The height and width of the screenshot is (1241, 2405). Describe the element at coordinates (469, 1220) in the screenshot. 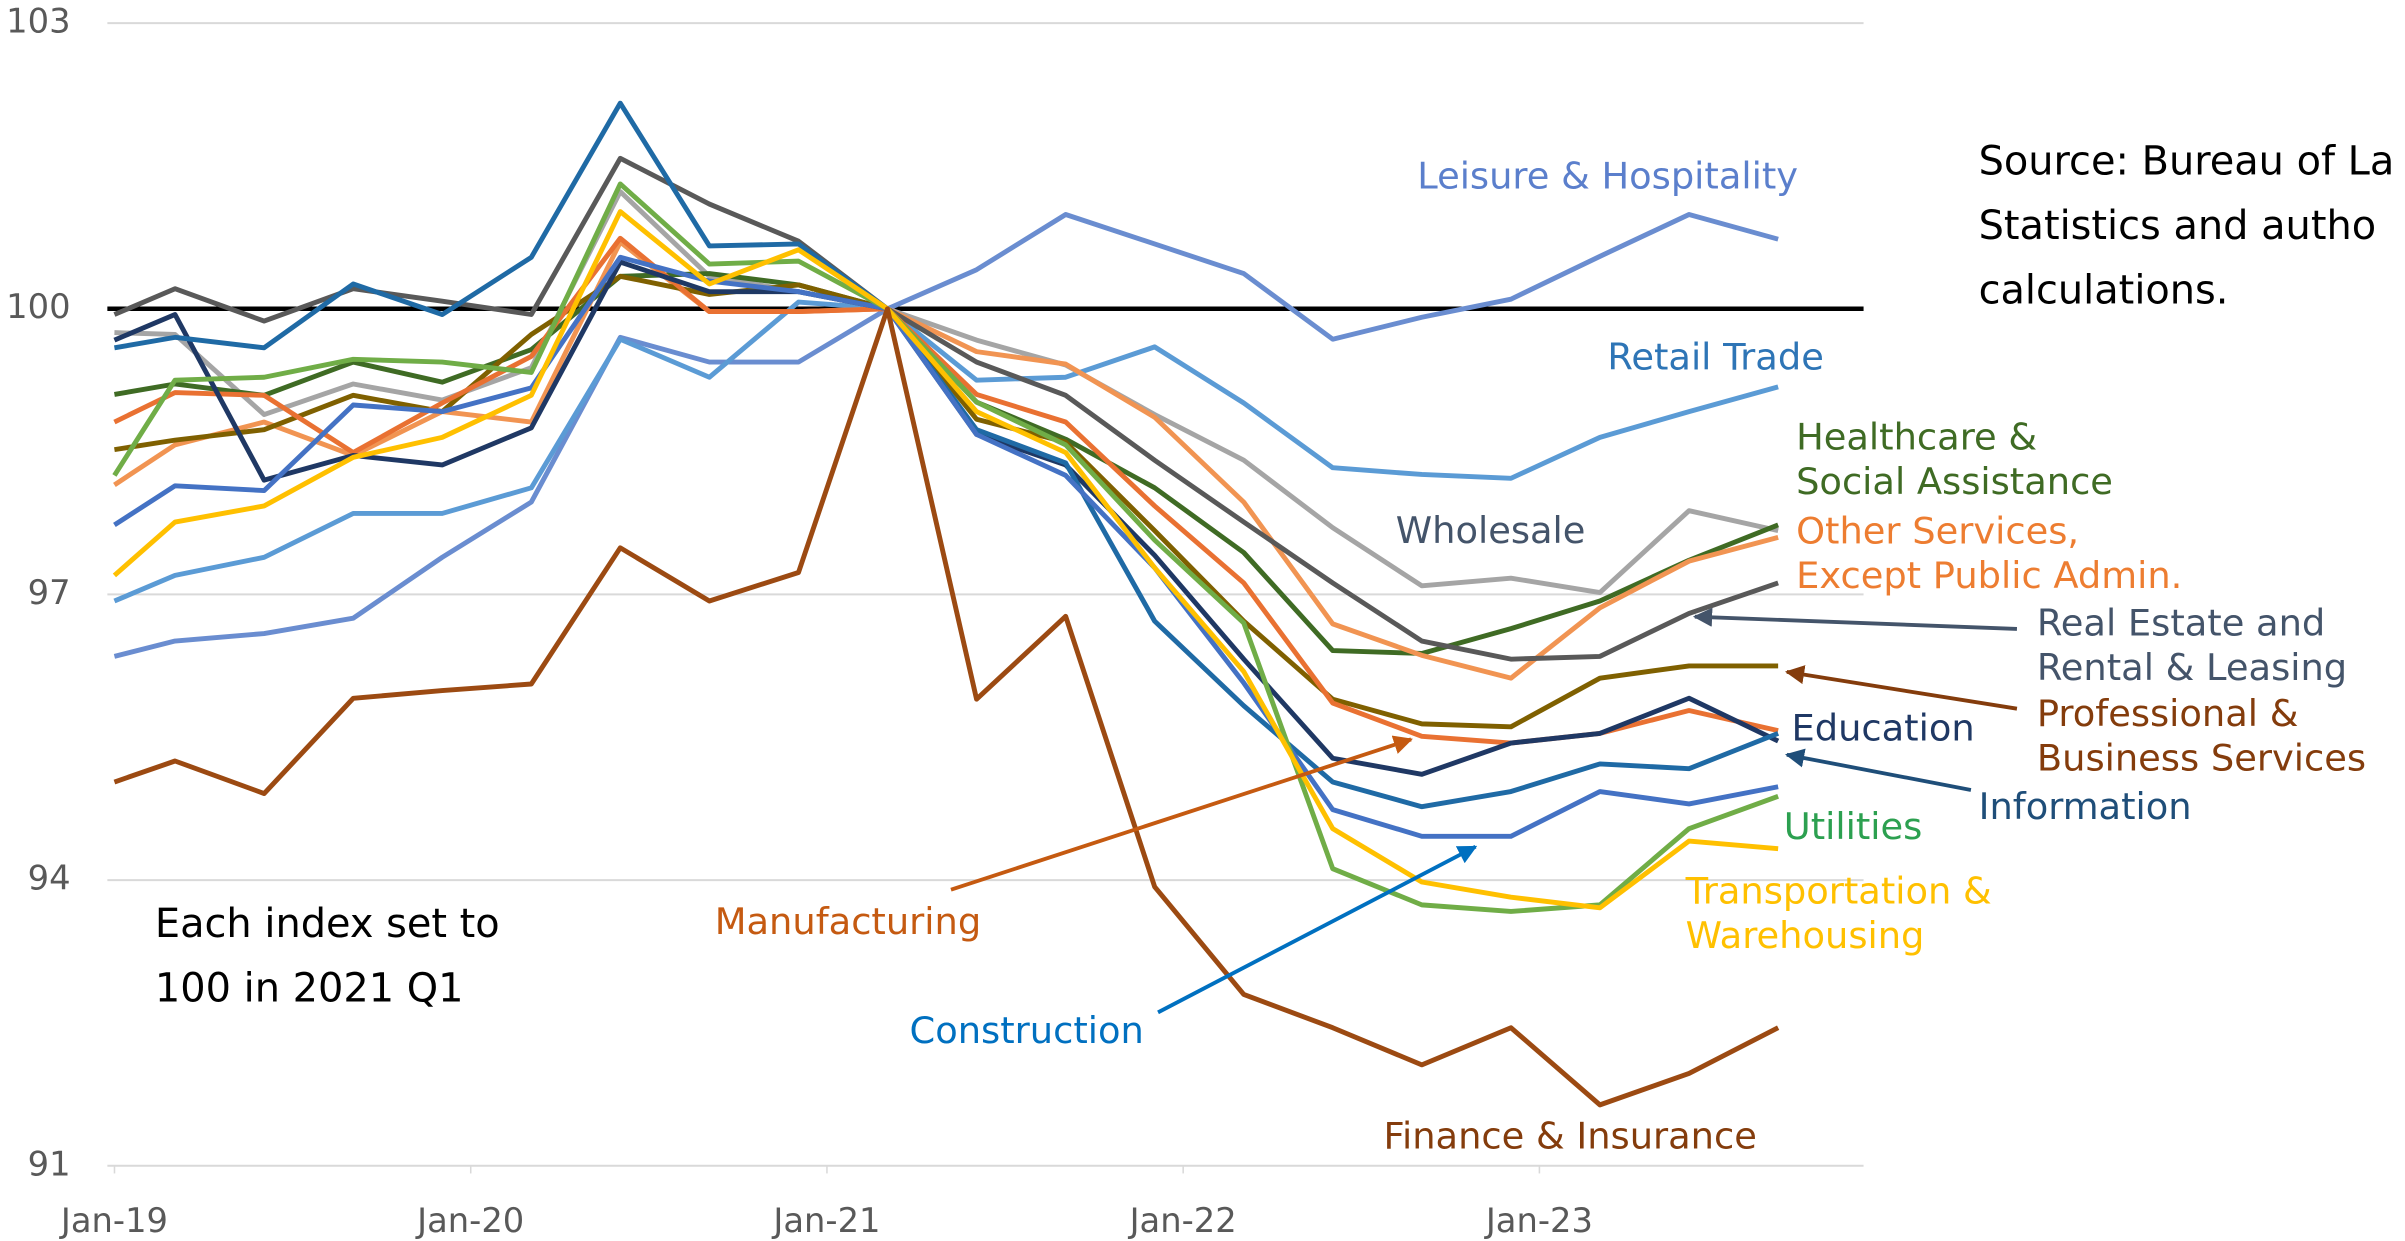

I see `x-tick-label: Jan-20` at that location.